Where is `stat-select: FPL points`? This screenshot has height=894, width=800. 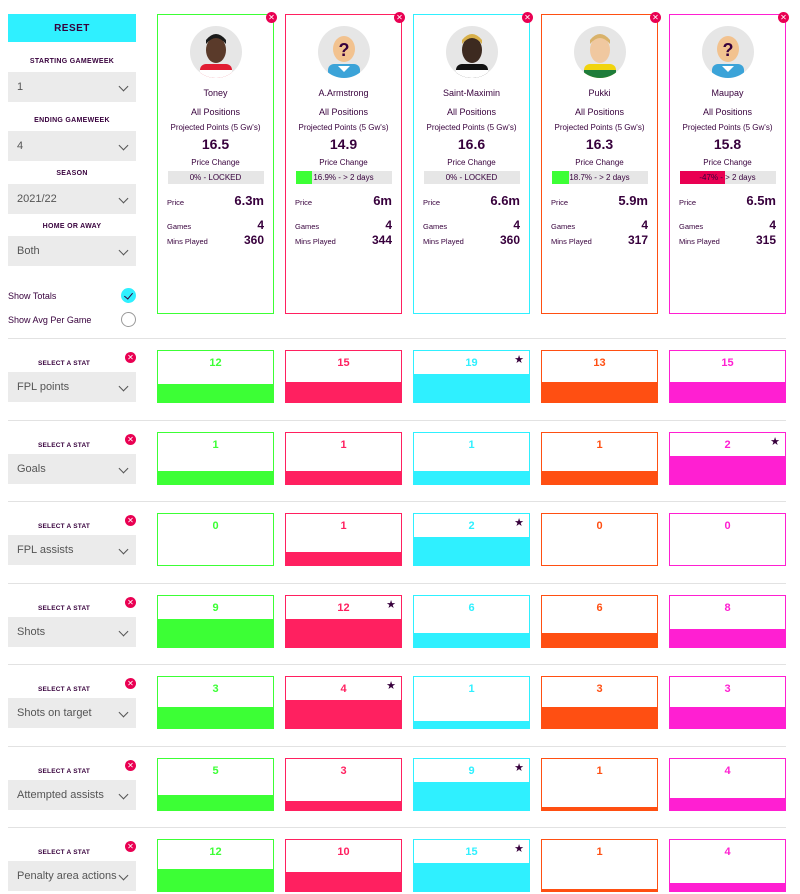
stat-select: FPL points is located at coordinates (72, 387).